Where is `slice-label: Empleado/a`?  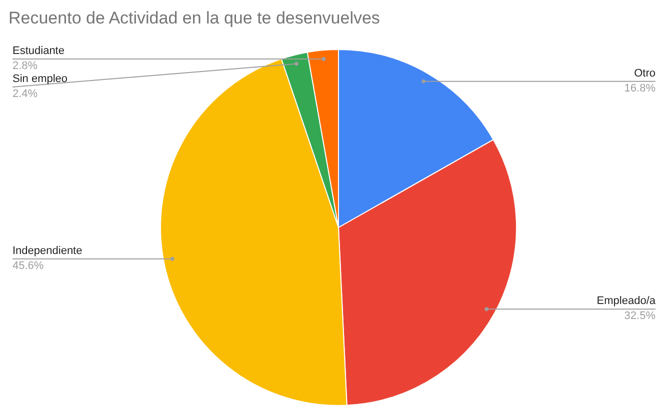
slice-label: Empleado/a is located at coordinates (626, 301).